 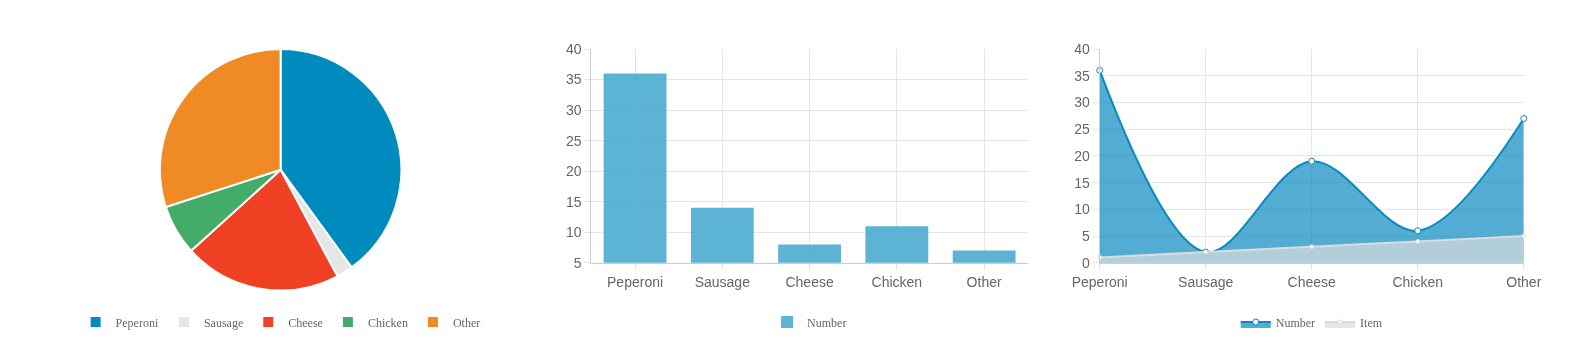 What do you see at coordinates (466, 322) in the screenshot?
I see `legend-label: Other` at bounding box center [466, 322].